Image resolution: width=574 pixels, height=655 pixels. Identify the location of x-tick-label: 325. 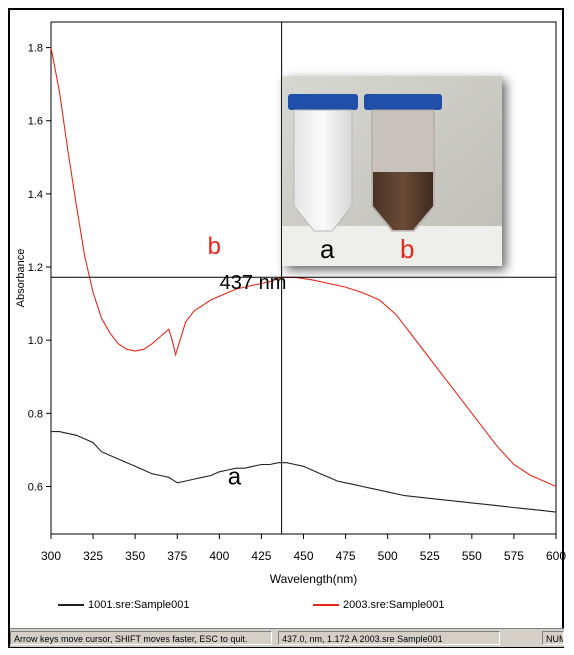
(93, 556).